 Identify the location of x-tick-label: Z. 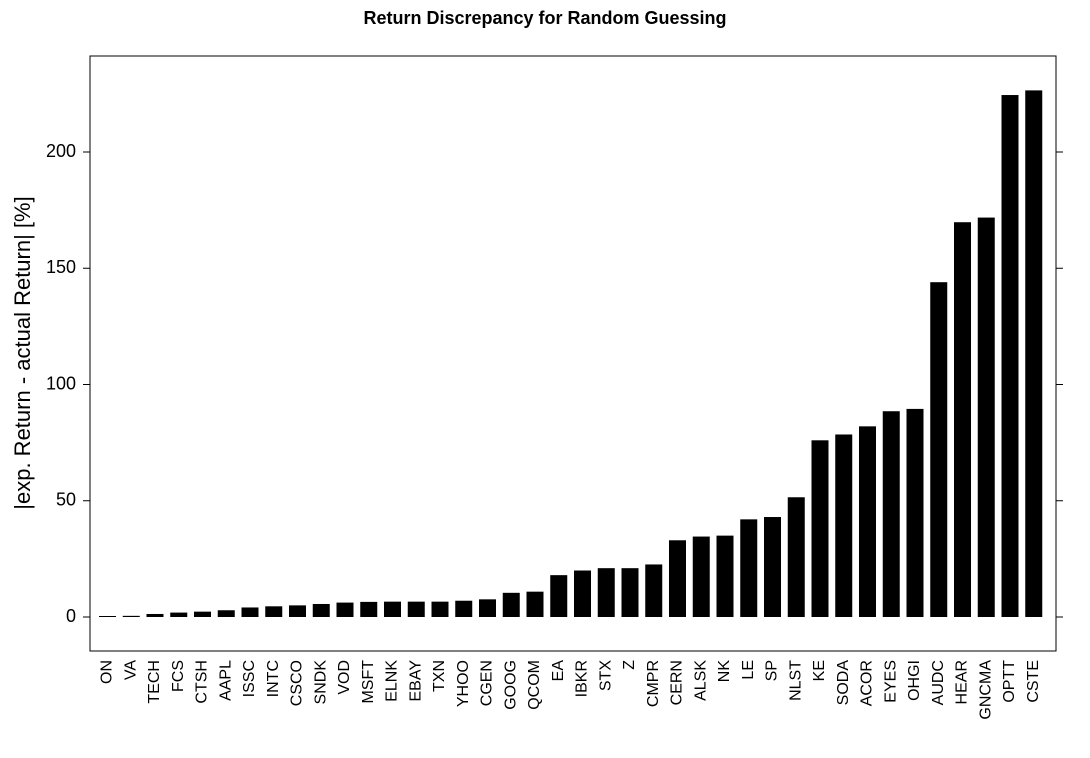
(629, 665).